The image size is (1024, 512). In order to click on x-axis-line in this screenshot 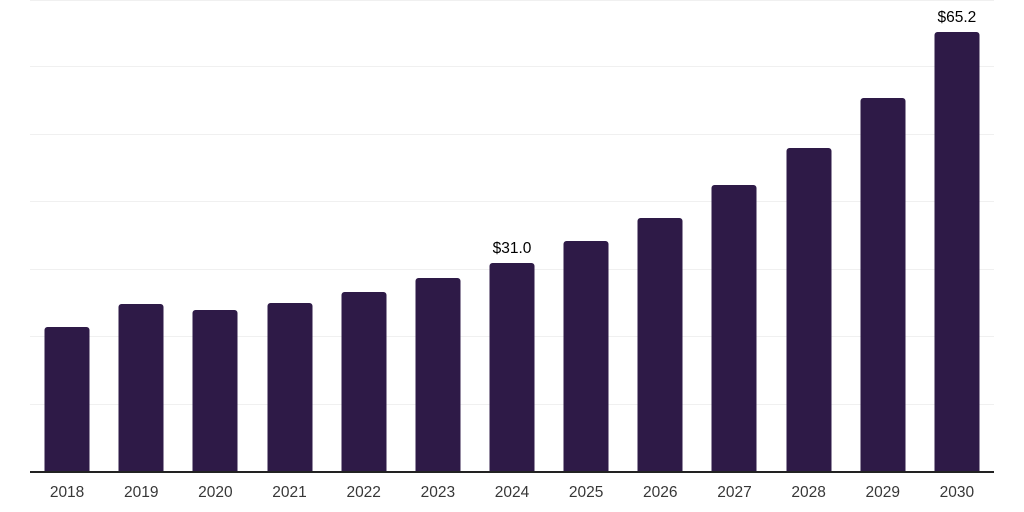, I will do `click(512, 472)`.